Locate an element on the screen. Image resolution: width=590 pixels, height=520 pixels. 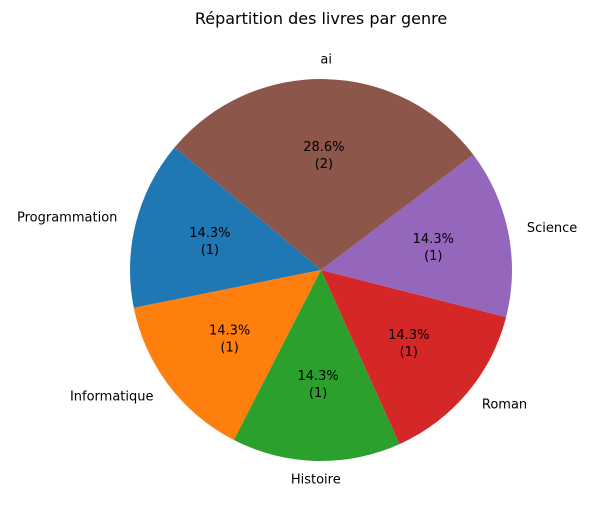
slice-label-programmation: Programmation is located at coordinates (67, 218).